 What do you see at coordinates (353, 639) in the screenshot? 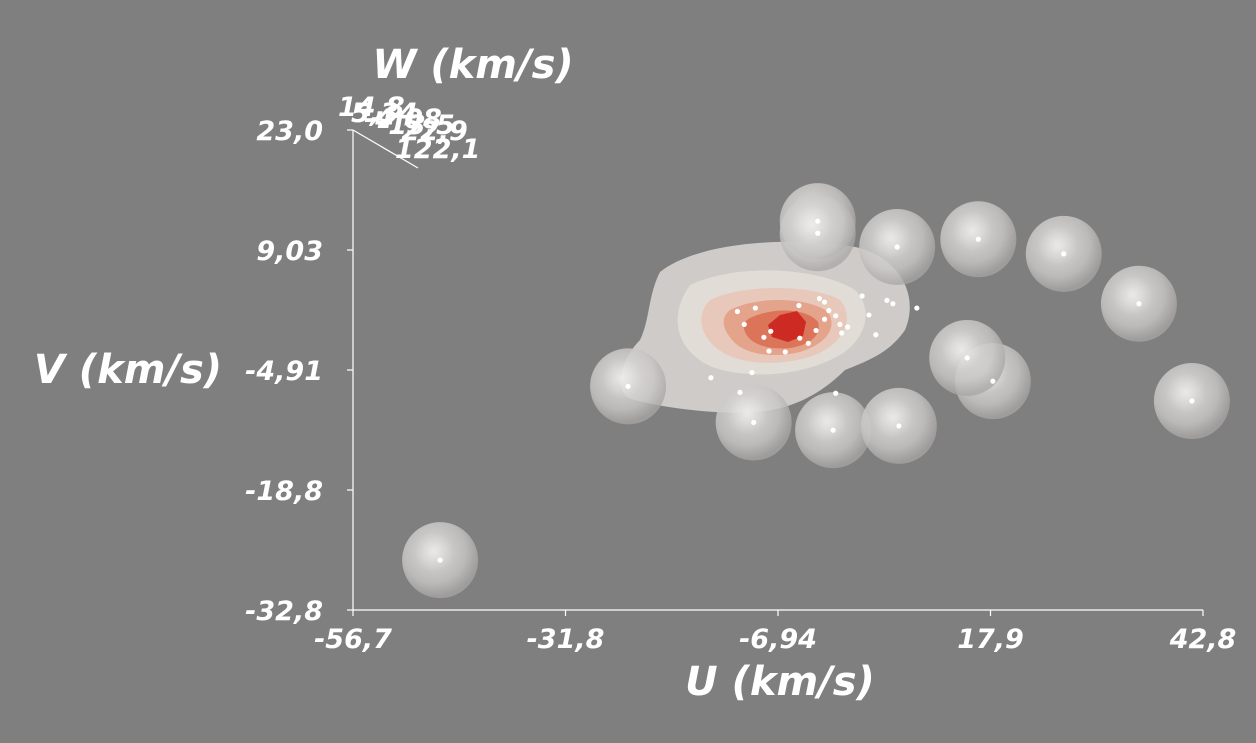
I see `x-tick-label: -56,7` at bounding box center [353, 639].